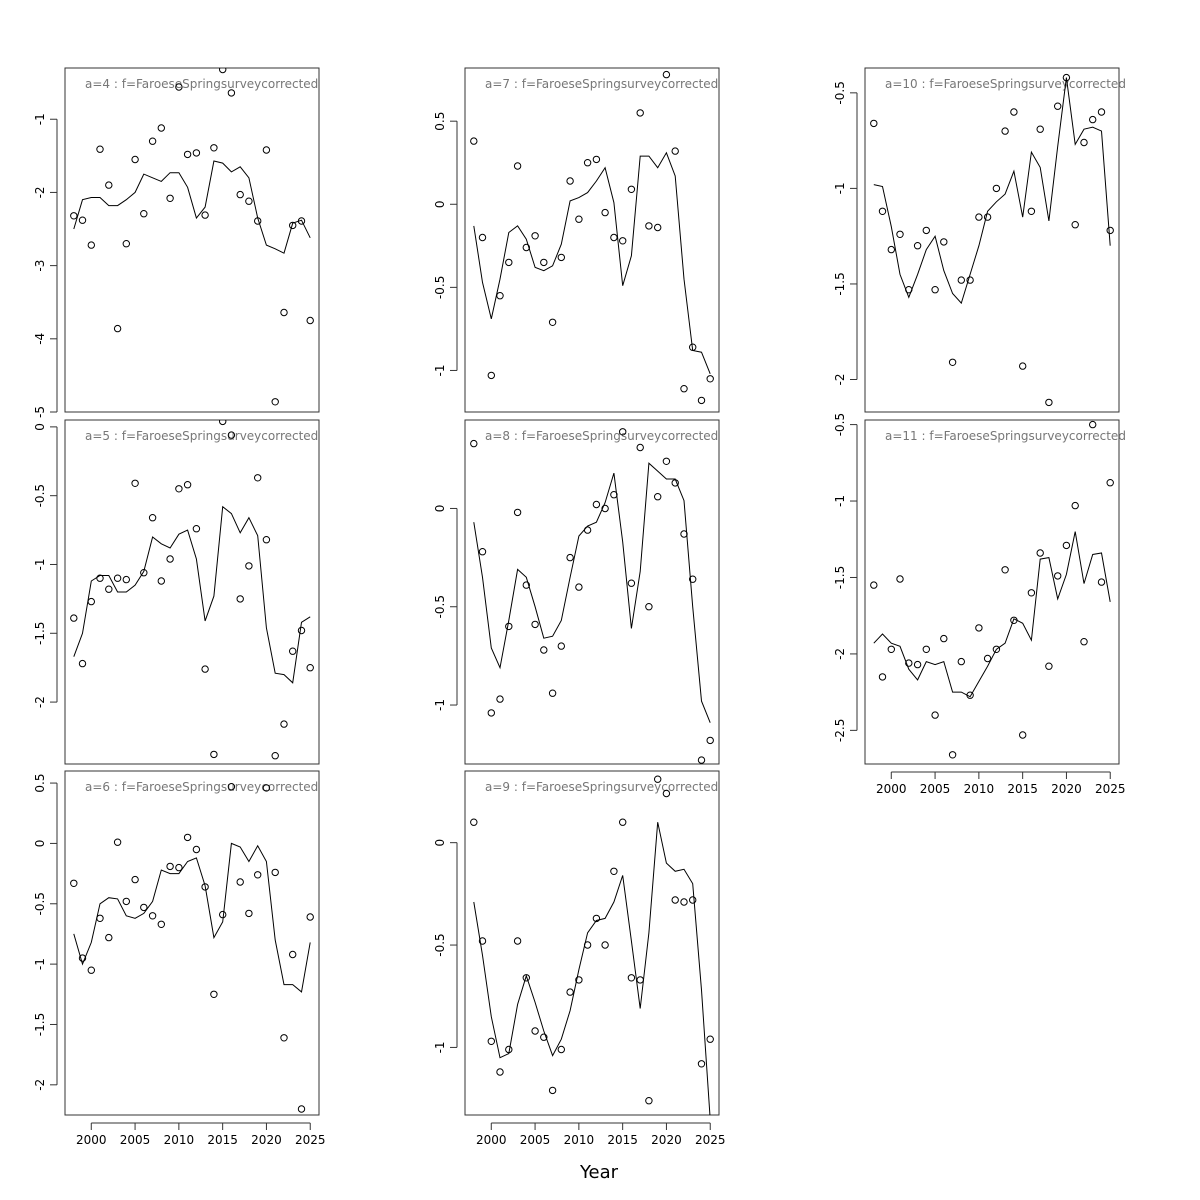  I want to click on x-axis-label: Year, so click(599, 1172).